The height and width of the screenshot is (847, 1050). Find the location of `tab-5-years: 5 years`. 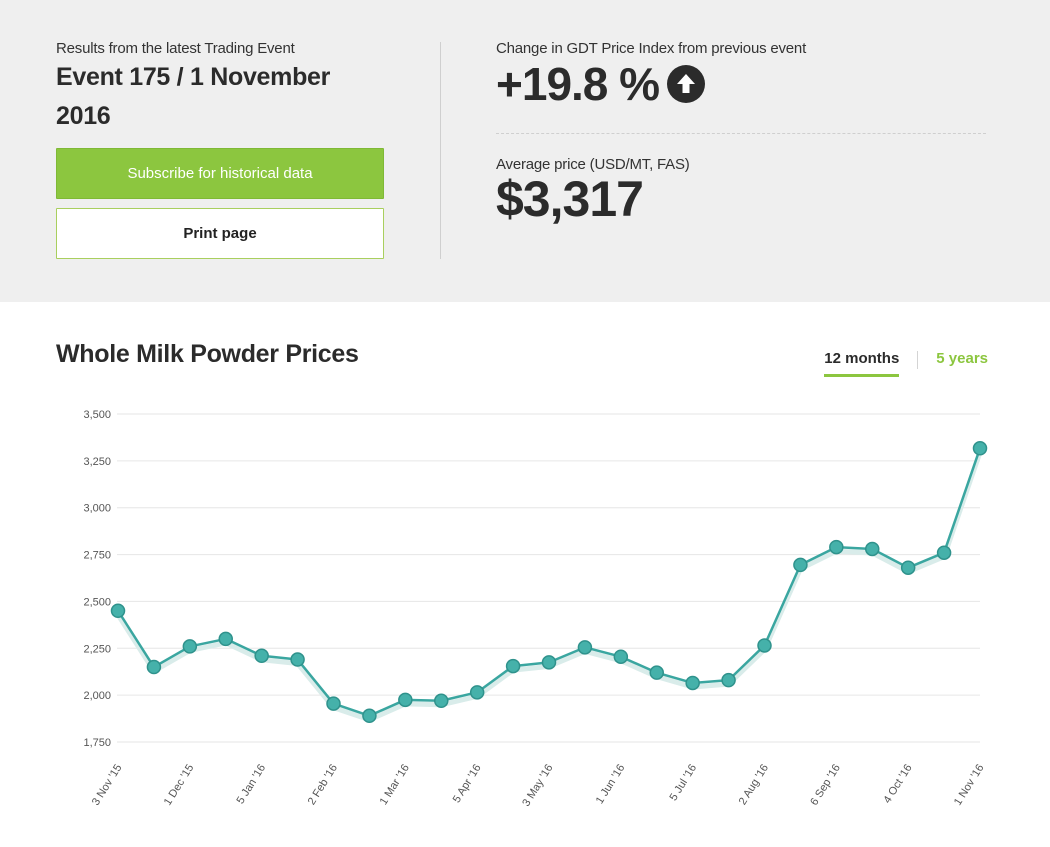

tab-5-years: 5 years is located at coordinates (962, 358).